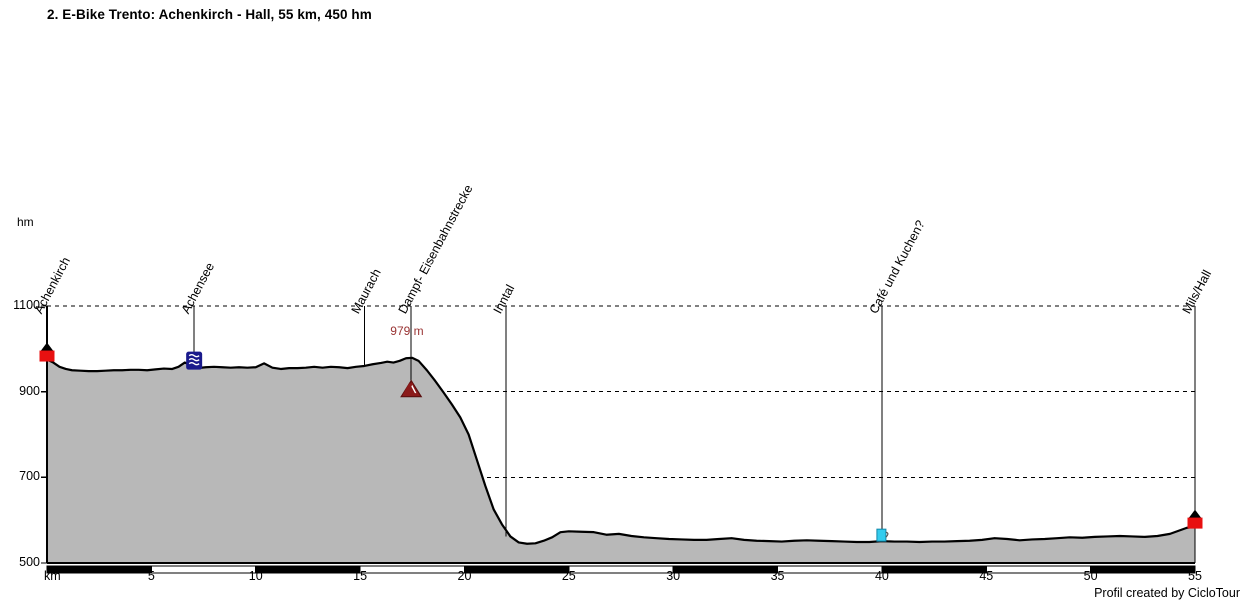 This screenshot has width=1248, height=603. I want to click on x-tick-label: 10, so click(255, 576).